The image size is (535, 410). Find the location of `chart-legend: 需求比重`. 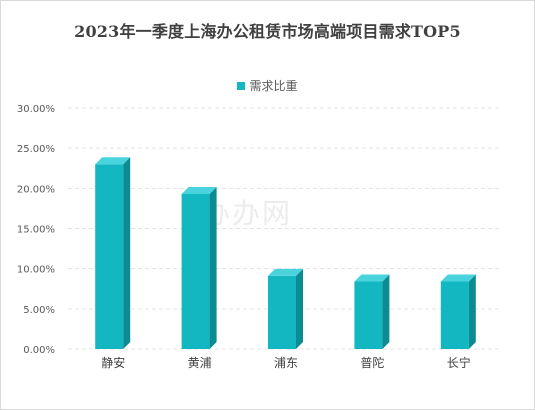

chart-legend: 需求比重 is located at coordinates (267, 85).